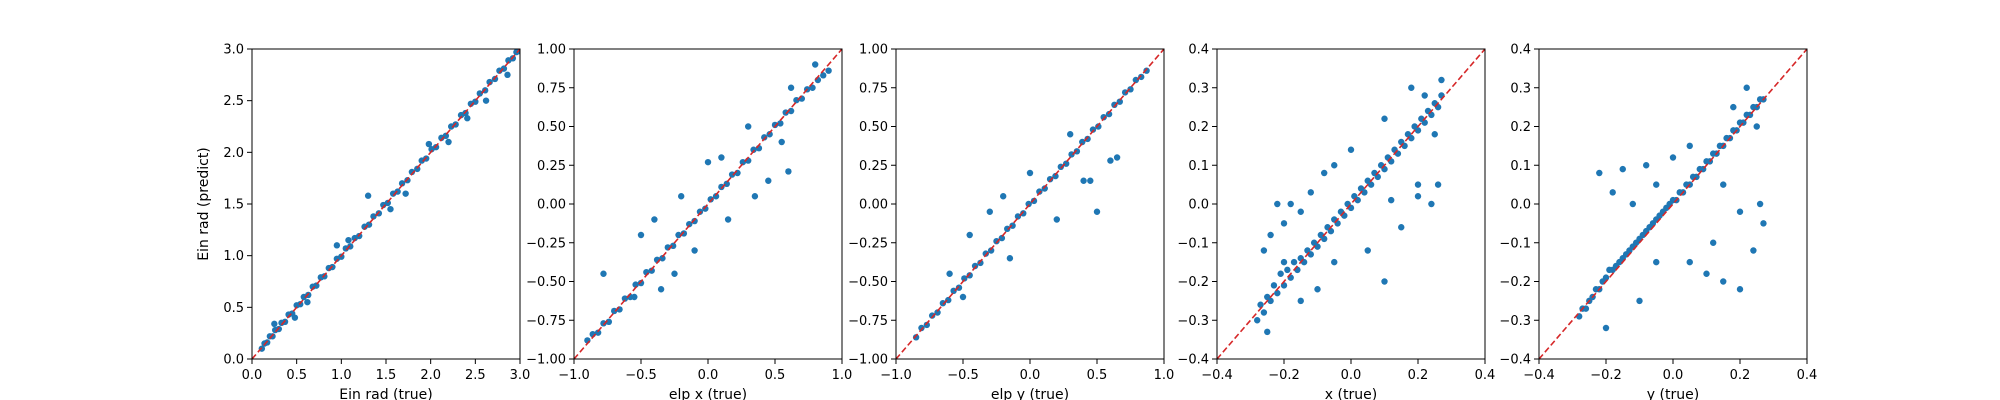 The width and height of the screenshot is (2000, 400). I want to click on x-tick-label: 3.0, so click(520, 375).